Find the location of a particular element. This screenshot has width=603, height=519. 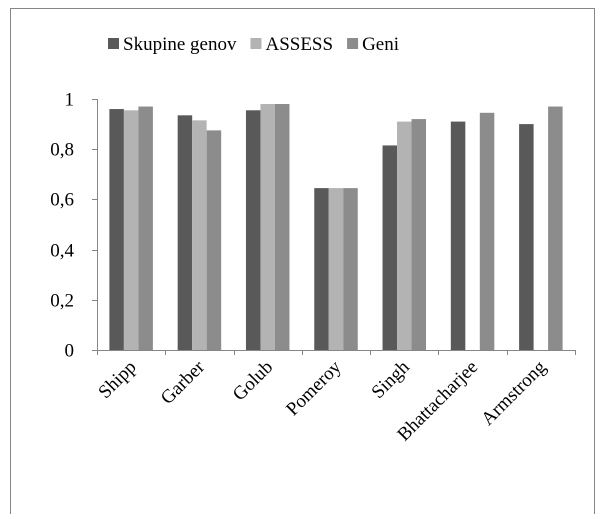

legend-label: ASSESS is located at coordinates (299, 44).